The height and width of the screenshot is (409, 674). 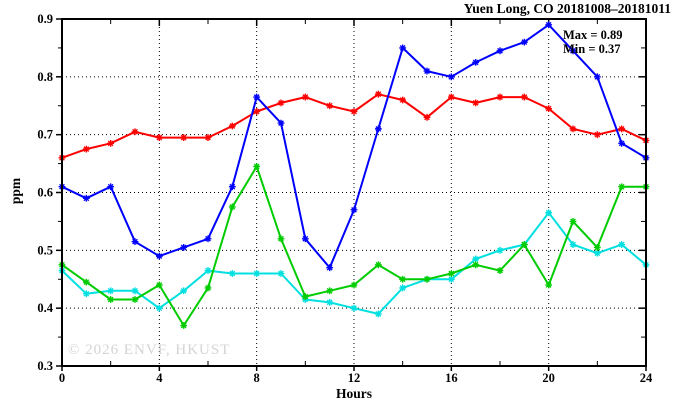 What do you see at coordinates (45, 250) in the screenshot?
I see `y-tick-label: 0.5` at bounding box center [45, 250].